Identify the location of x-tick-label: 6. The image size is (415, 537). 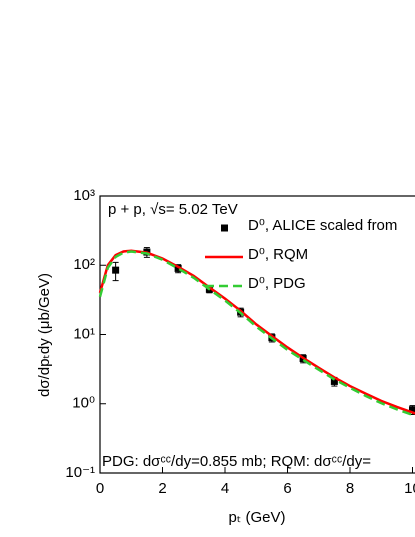
(287, 488).